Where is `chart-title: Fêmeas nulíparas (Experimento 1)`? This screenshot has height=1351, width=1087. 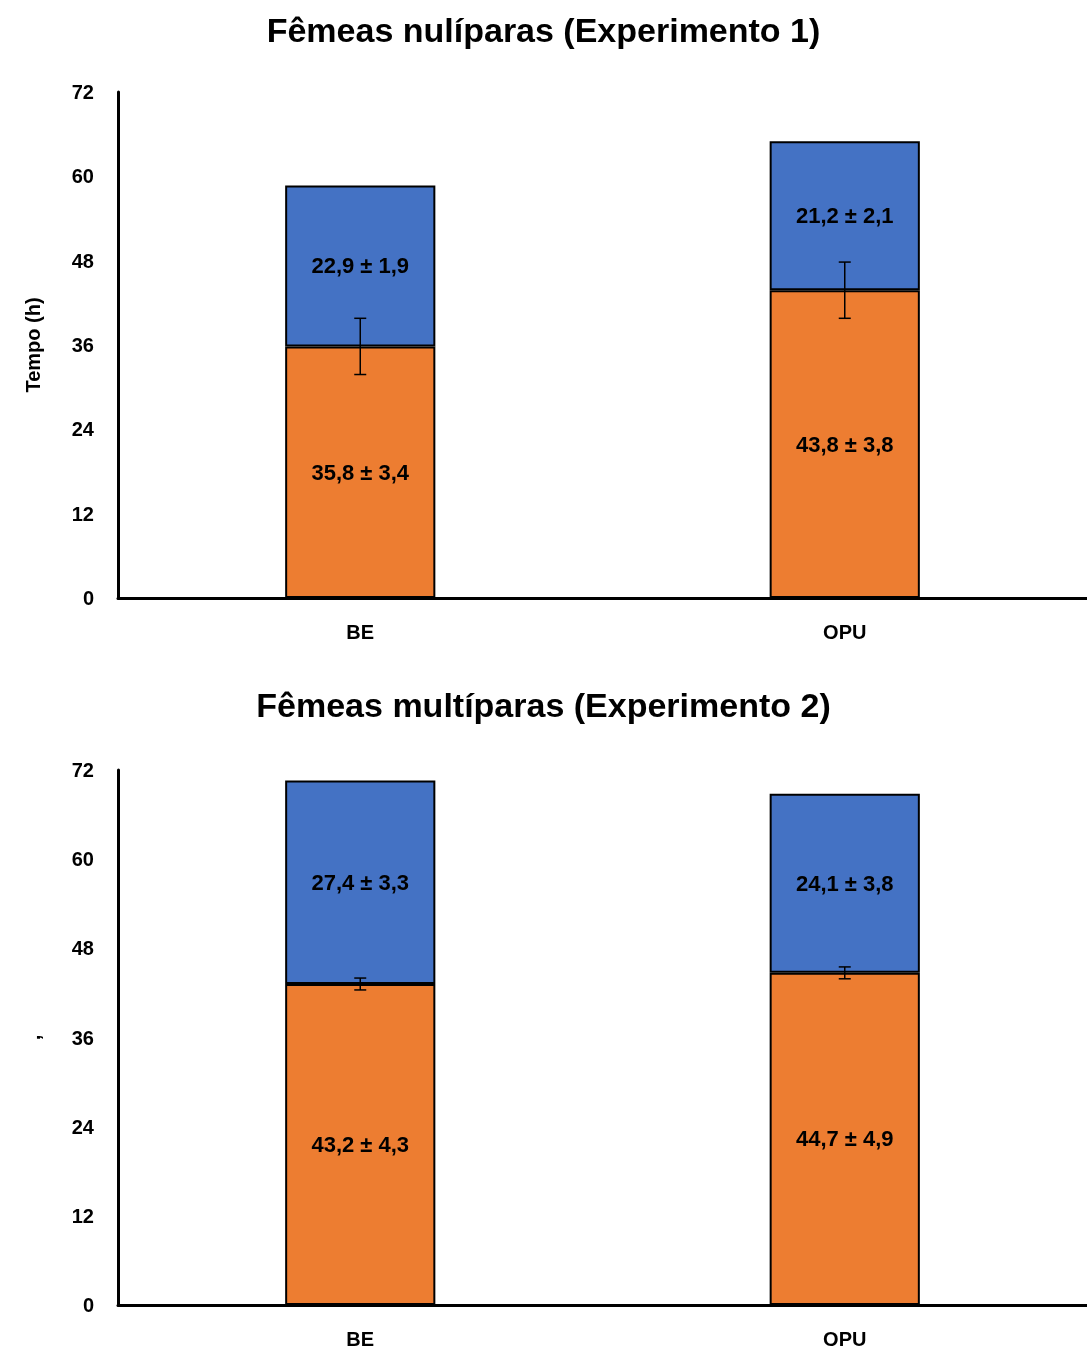 chart-title: Fêmeas nulíparas (Experimento 1) is located at coordinates (543, 30).